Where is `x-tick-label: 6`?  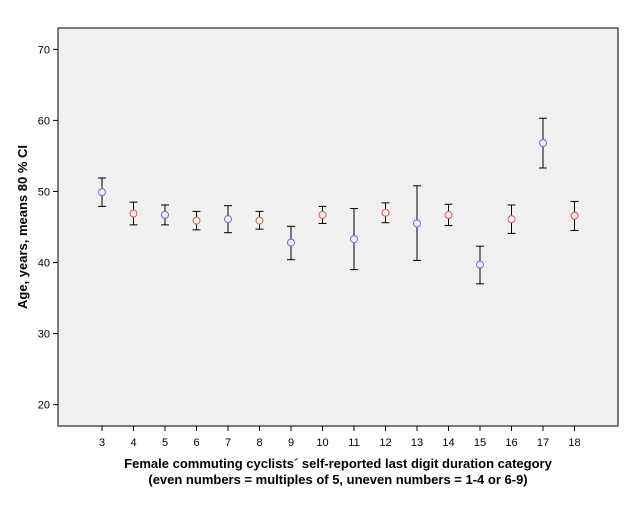
x-tick-label: 6 is located at coordinates (196, 443).